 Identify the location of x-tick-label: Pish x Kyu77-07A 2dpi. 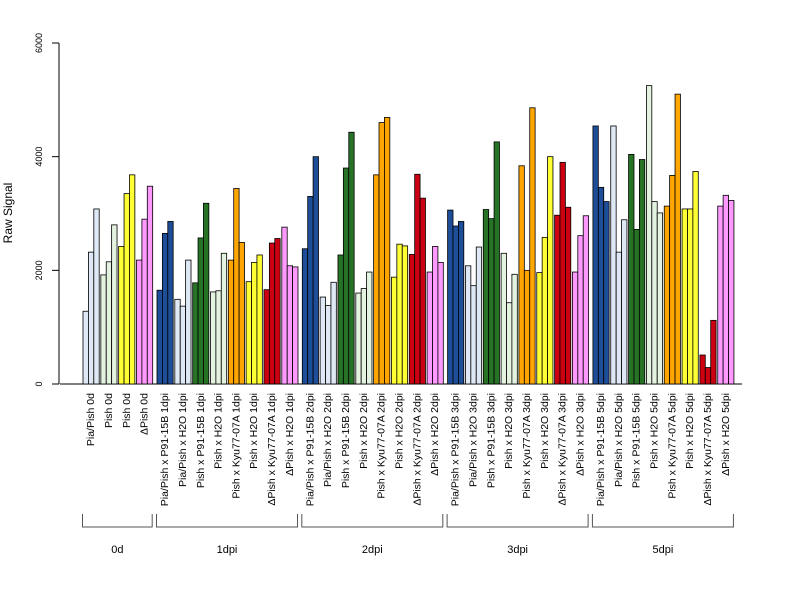
(382, 446).